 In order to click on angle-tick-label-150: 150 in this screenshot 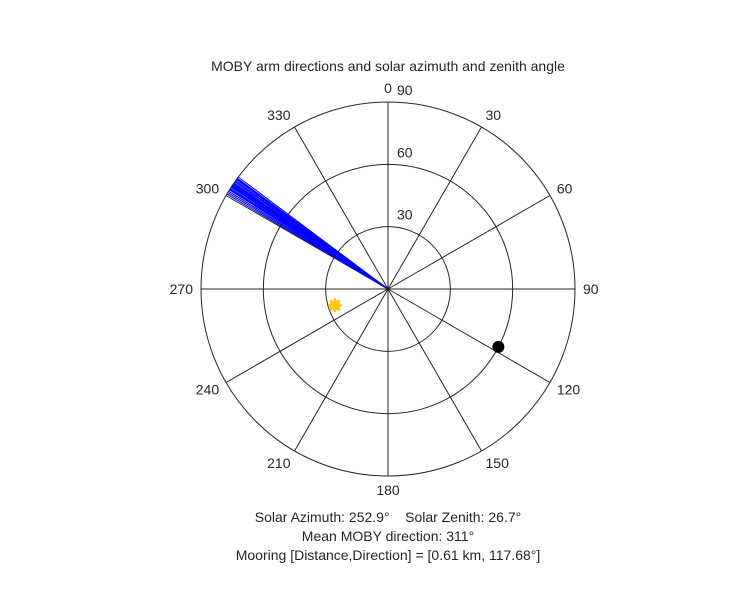, I will do `click(498, 463)`.